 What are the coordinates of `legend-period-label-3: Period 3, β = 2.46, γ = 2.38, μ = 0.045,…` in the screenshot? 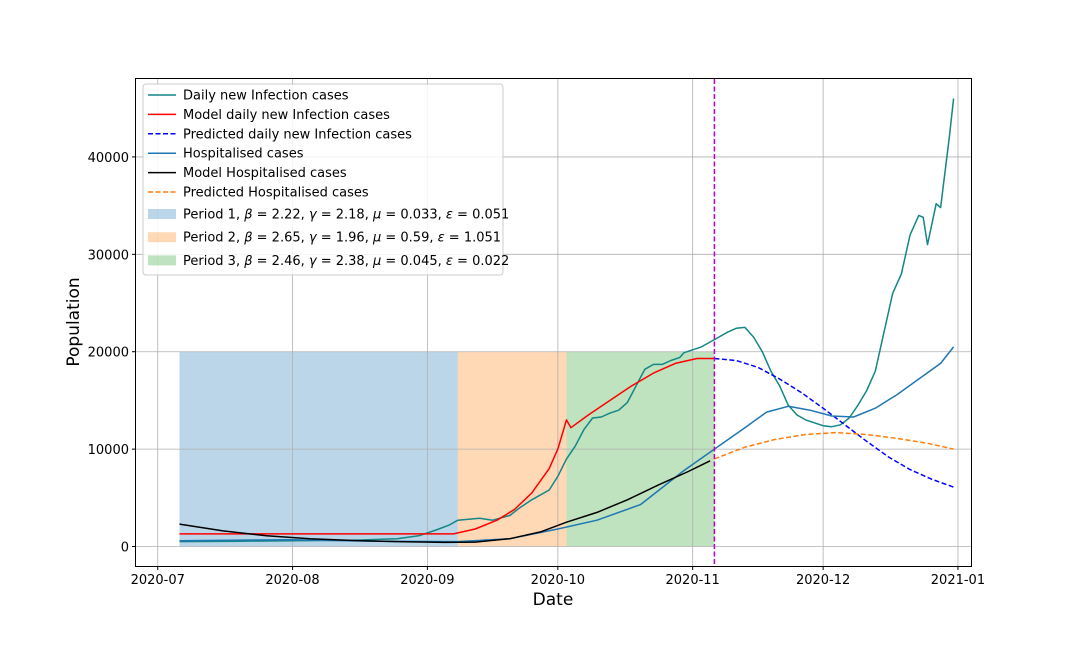 It's located at (346, 261).